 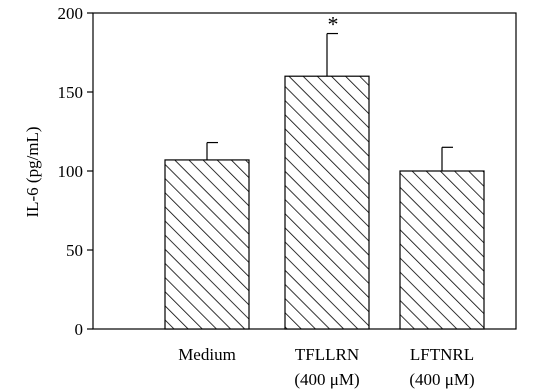 I want to click on y-axis-label: IL-6 (pg/mL), so click(x=32, y=171).